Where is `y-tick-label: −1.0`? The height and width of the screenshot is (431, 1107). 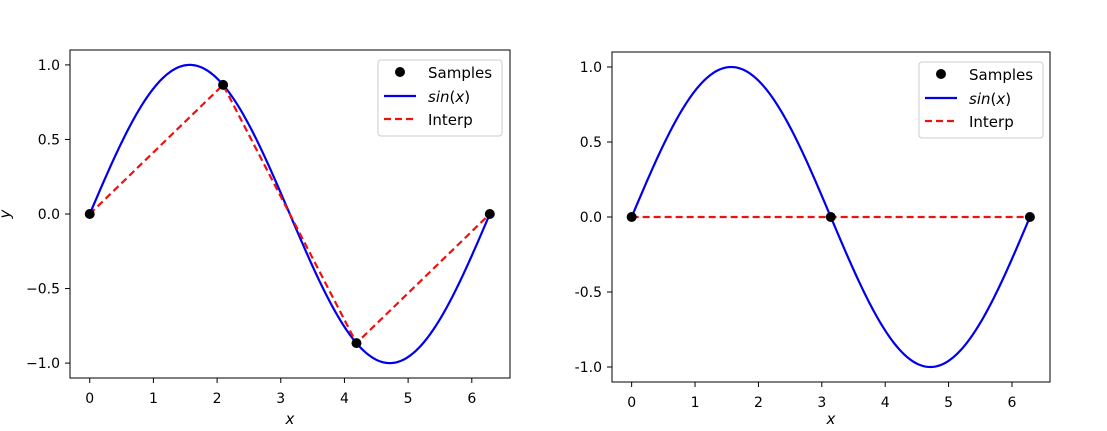 y-tick-label: −1.0 is located at coordinates (43, 364).